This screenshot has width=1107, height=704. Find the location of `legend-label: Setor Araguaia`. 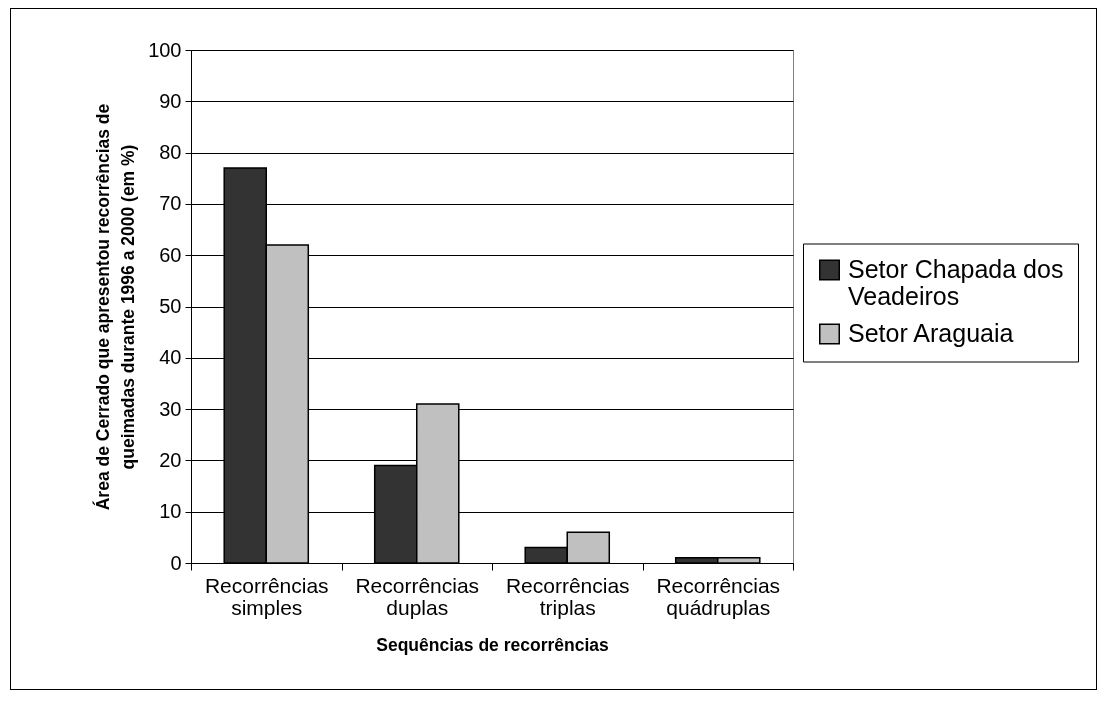

legend-label: Setor Araguaia is located at coordinates (931, 333).